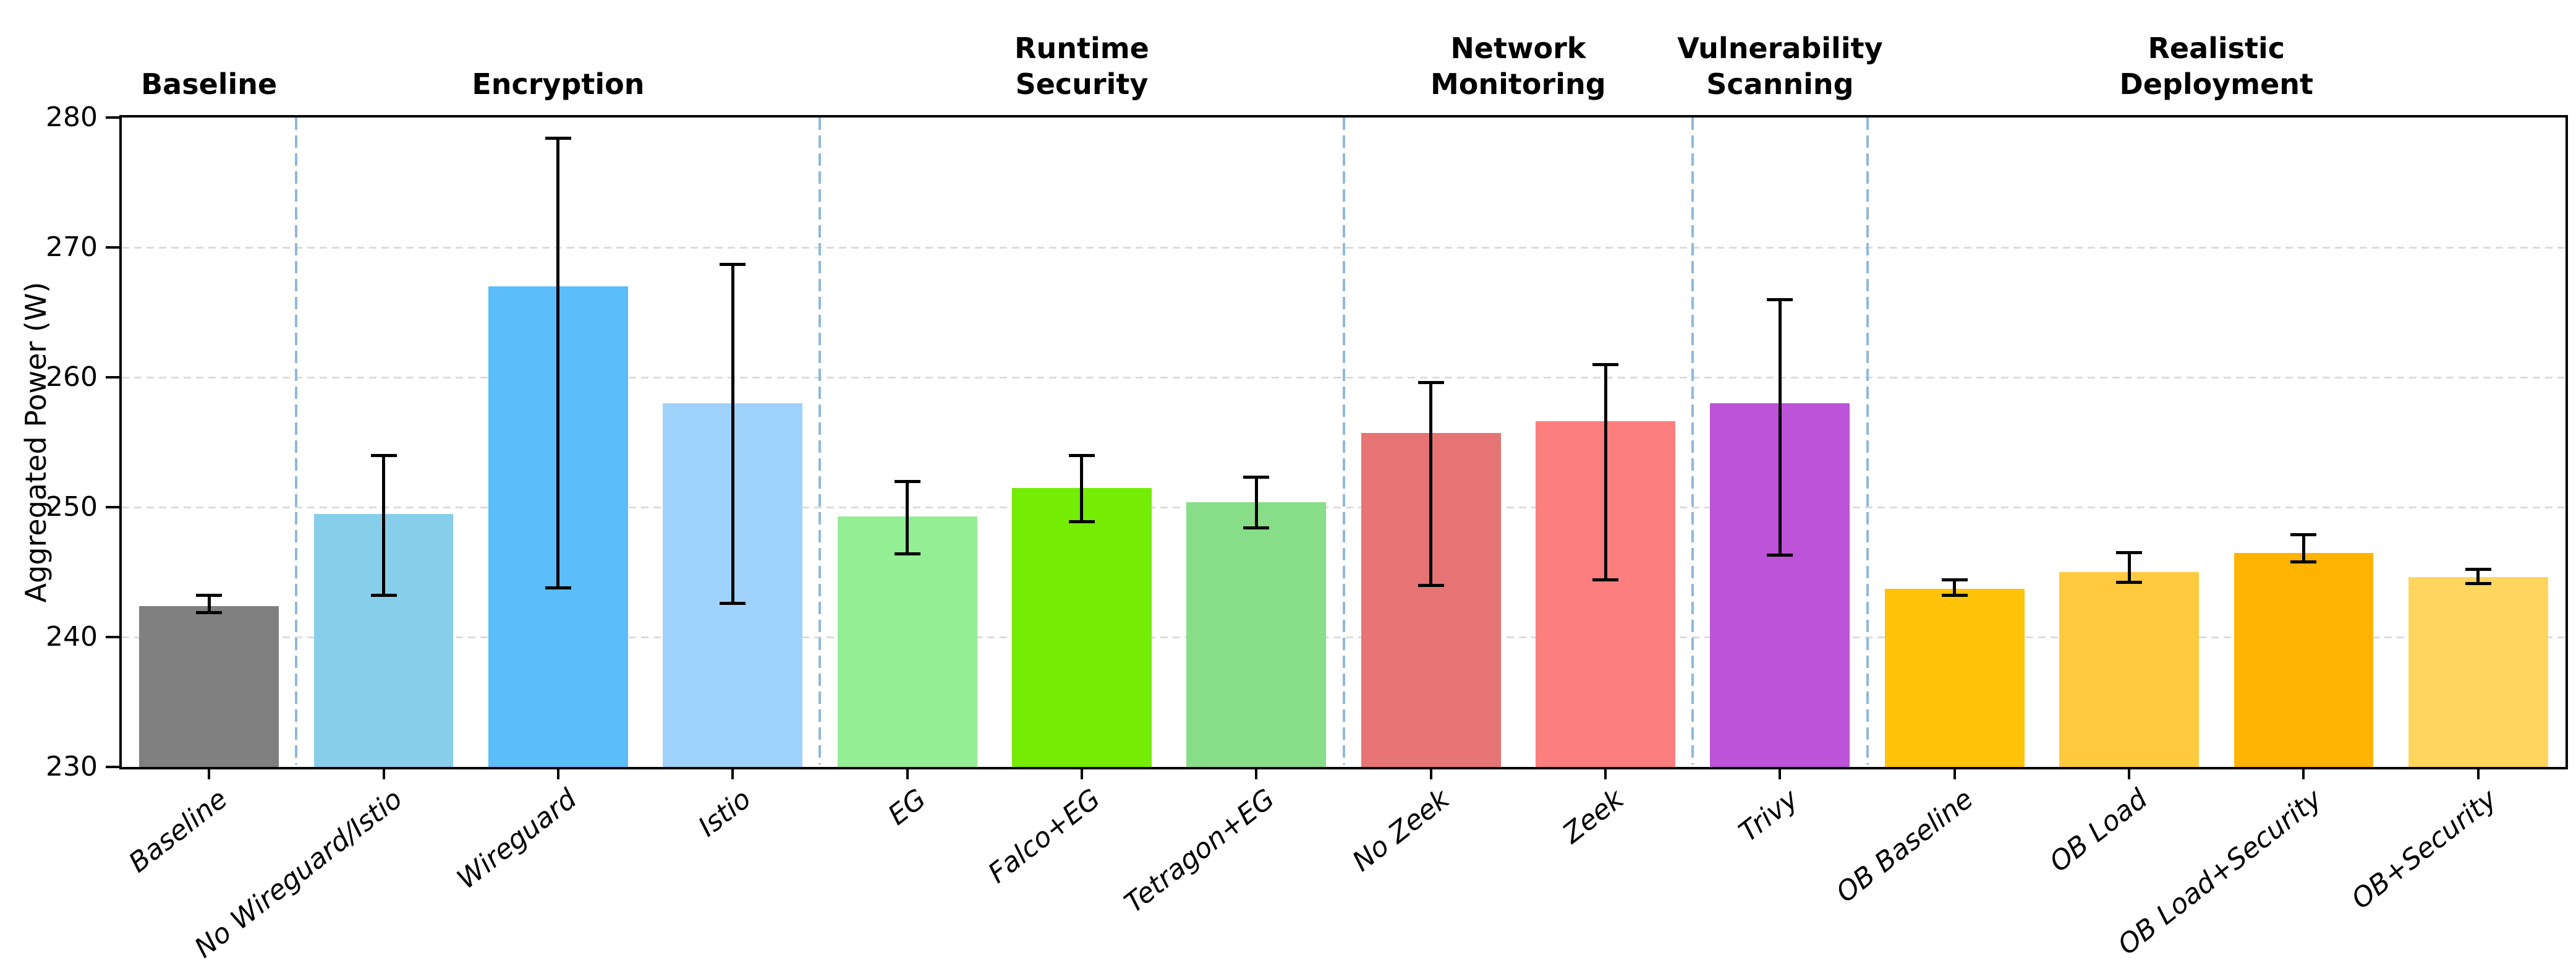  I want to click on group-header-vulnerability-scanning: Vulnerability Scanning, so click(1779, 66).